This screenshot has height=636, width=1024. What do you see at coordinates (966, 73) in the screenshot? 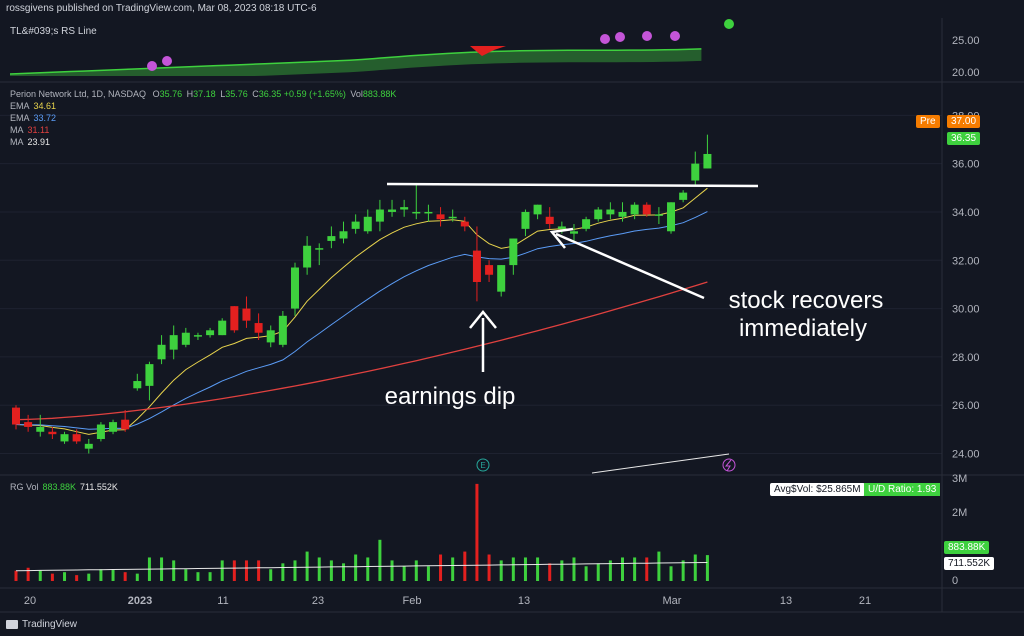
I see `rs-tick-label: 20.00` at bounding box center [966, 73].